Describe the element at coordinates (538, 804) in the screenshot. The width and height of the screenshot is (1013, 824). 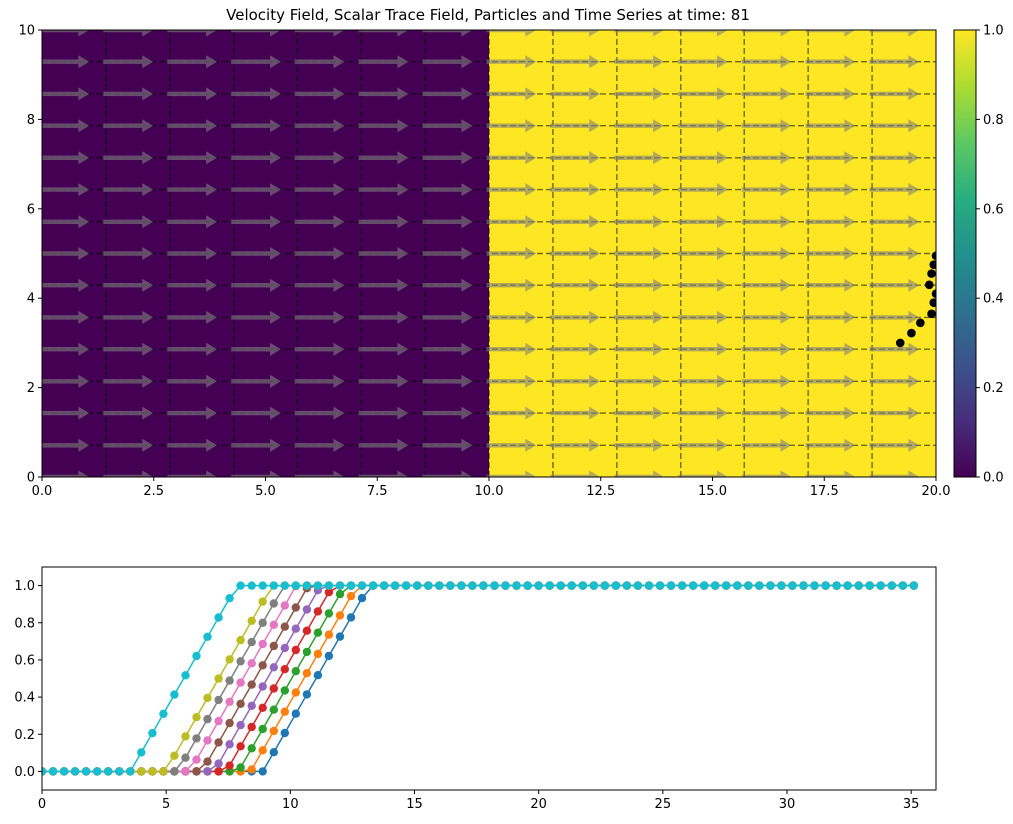
I see `x-tick-label: 20` at that location.